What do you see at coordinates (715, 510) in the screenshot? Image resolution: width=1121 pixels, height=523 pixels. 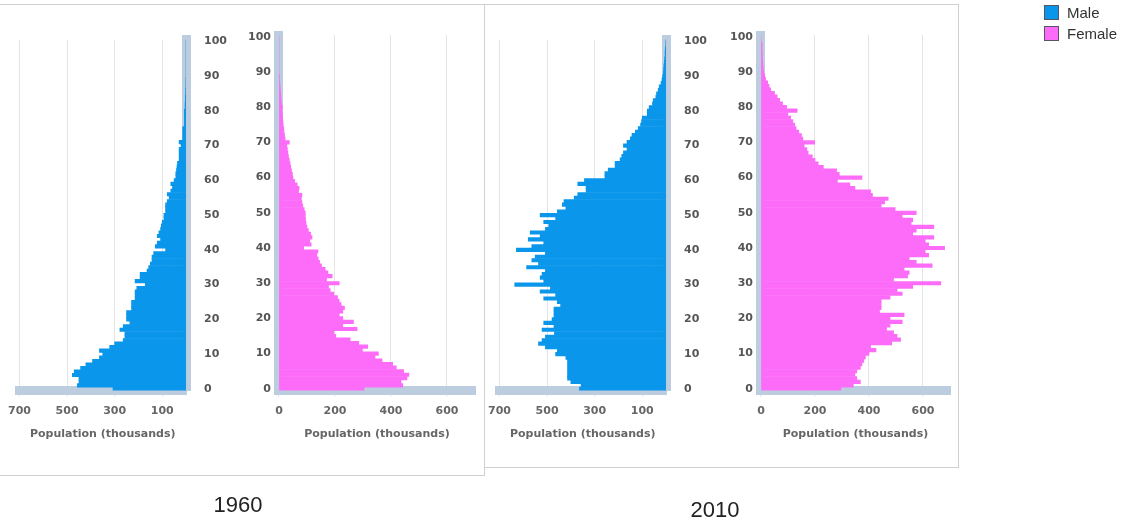 I see `text: 2010` at bounding box center [715, 510].